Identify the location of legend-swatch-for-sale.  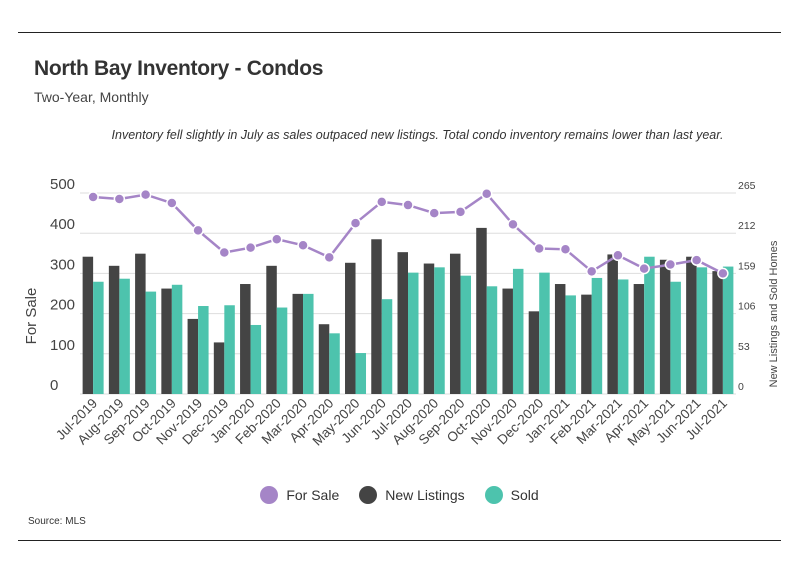
(269, 495).